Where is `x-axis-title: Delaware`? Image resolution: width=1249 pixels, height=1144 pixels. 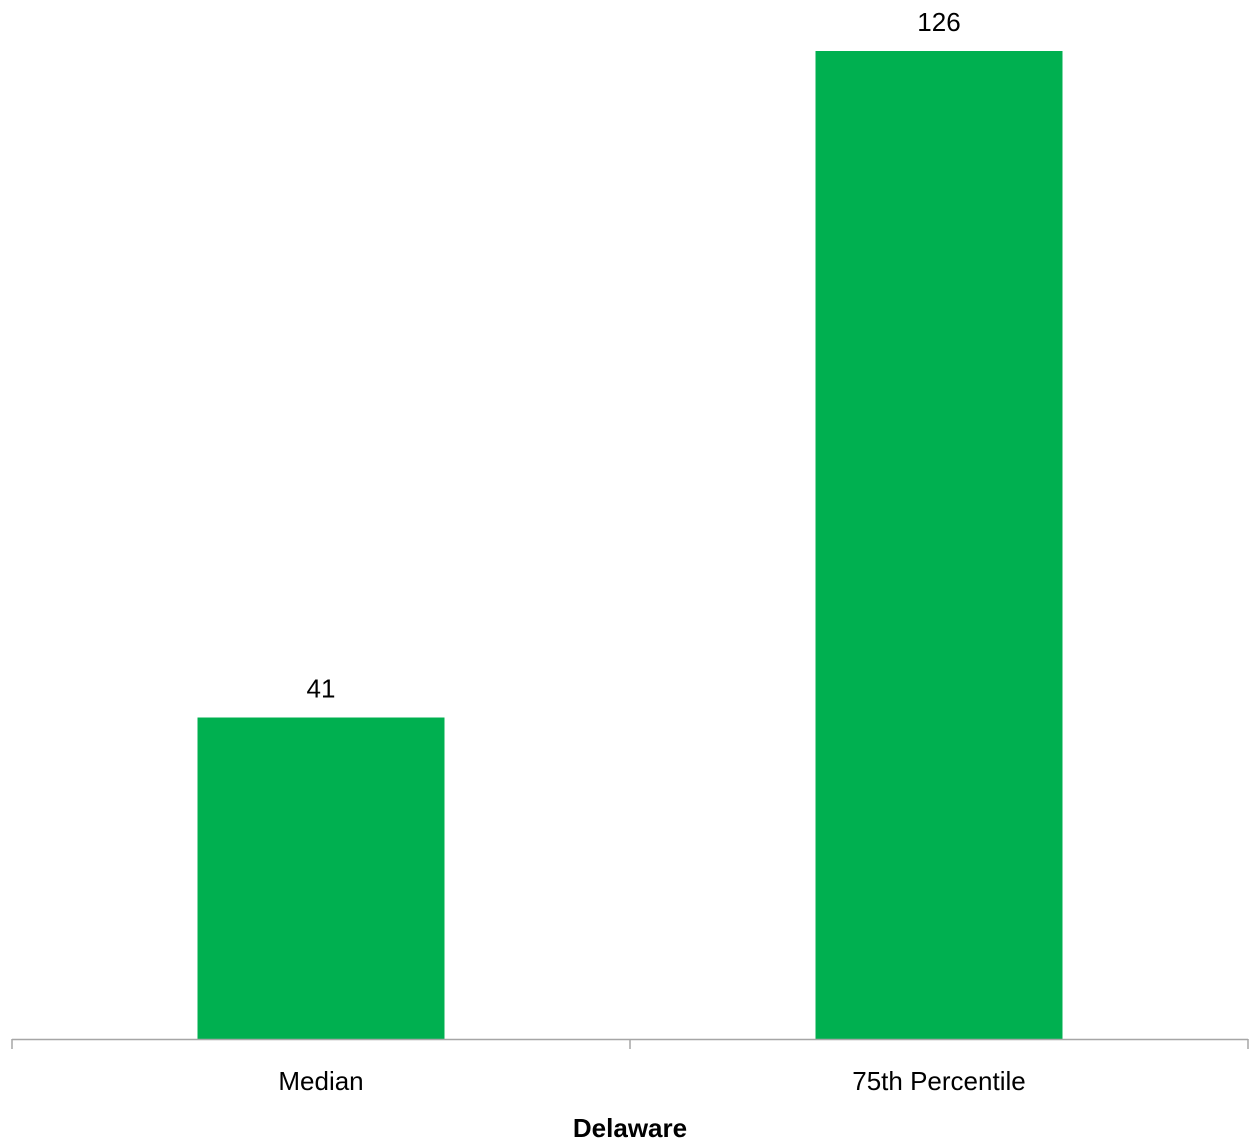
x-axis-title: Delaware is located at coordinates (630, 1128).